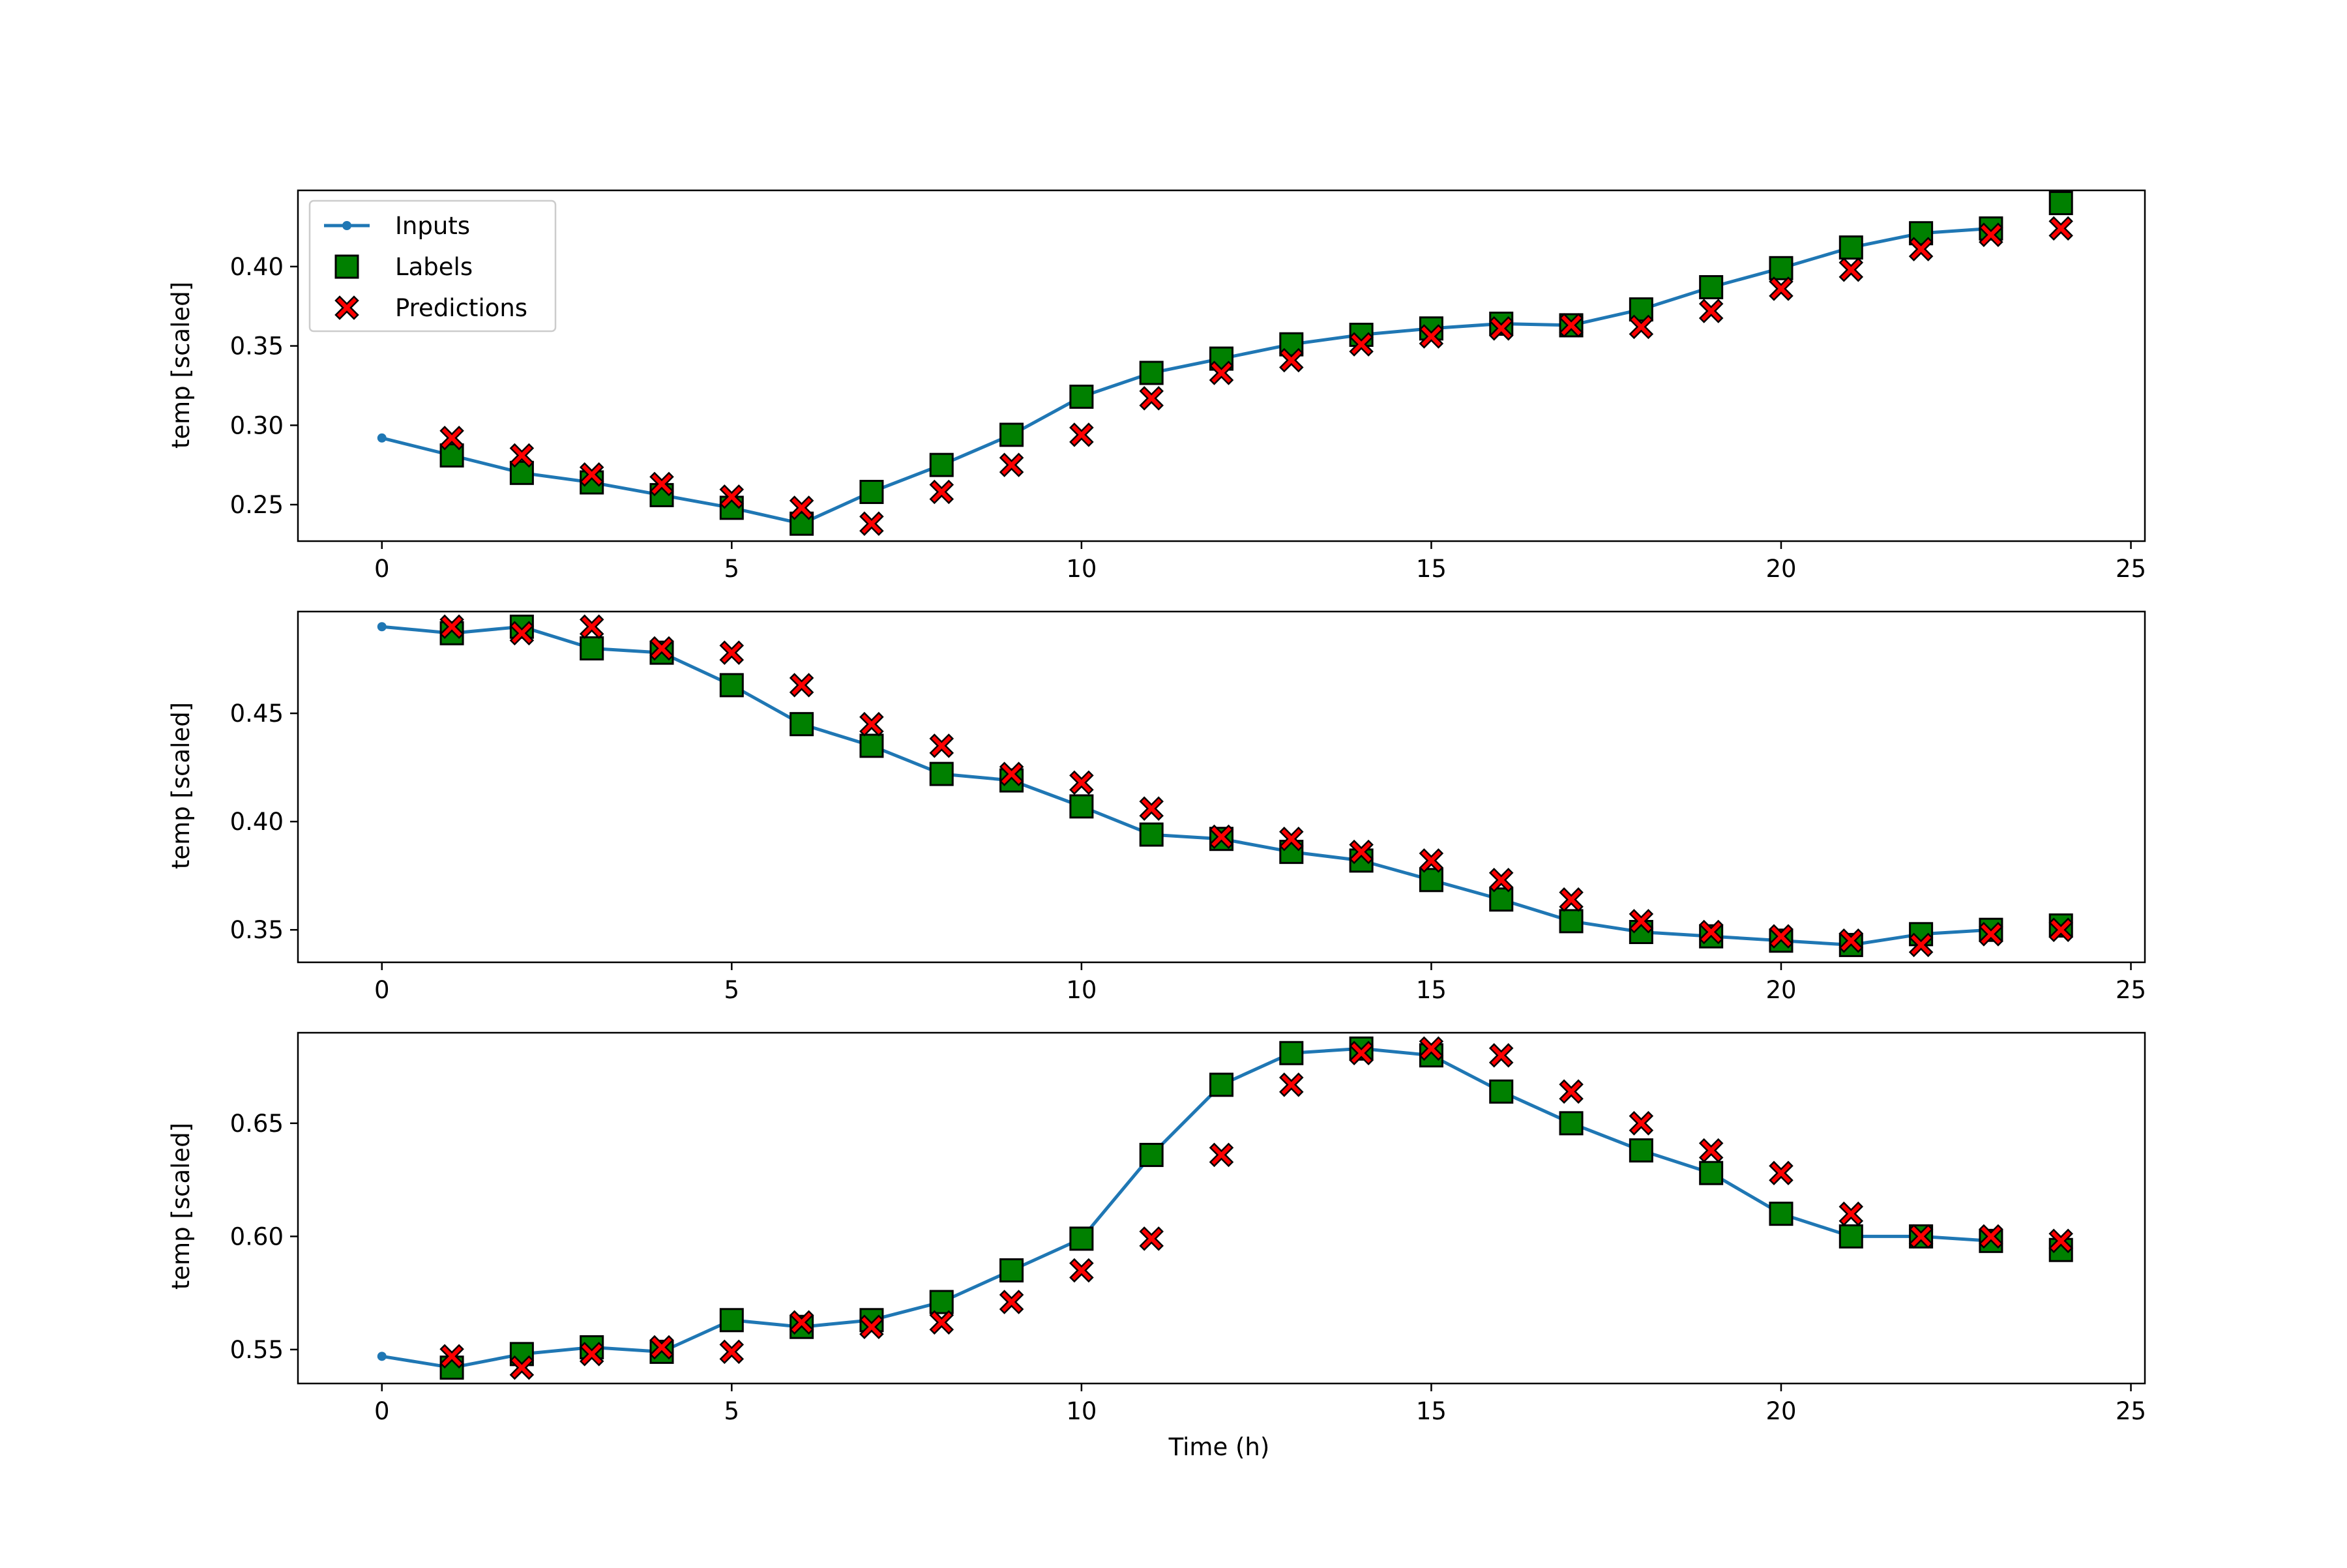 The width and height of the screenshot is (2347, 1568). What do you see at coordinates (257, 1236) in the screenshot?
I see `panel-3-y-tick-label: 0.60` at bounding box center [257, 1236].